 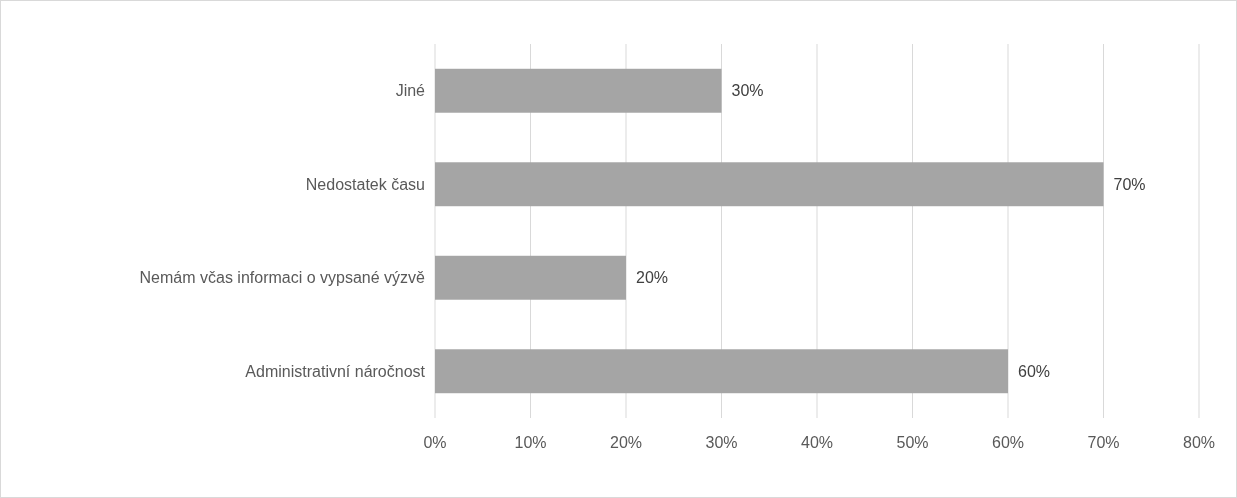 I want to click on x-tick-label: 0%, so click(x=435, y=442).